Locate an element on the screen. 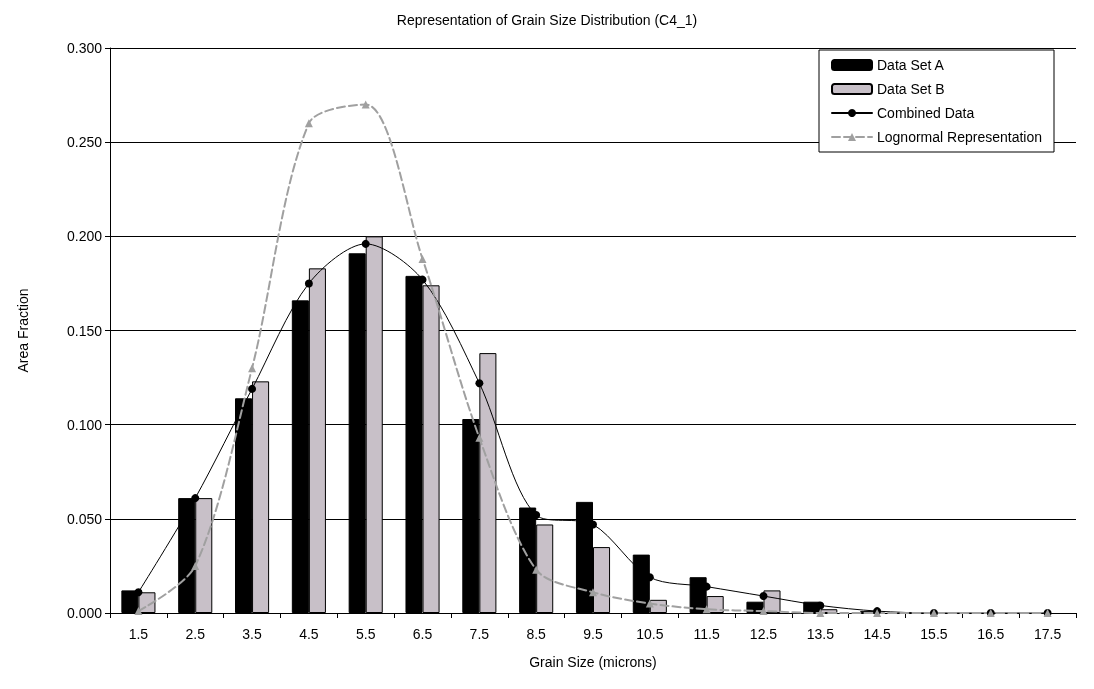  x-axis-title: Grain Size (microns) is located at coordinates (593, 662).